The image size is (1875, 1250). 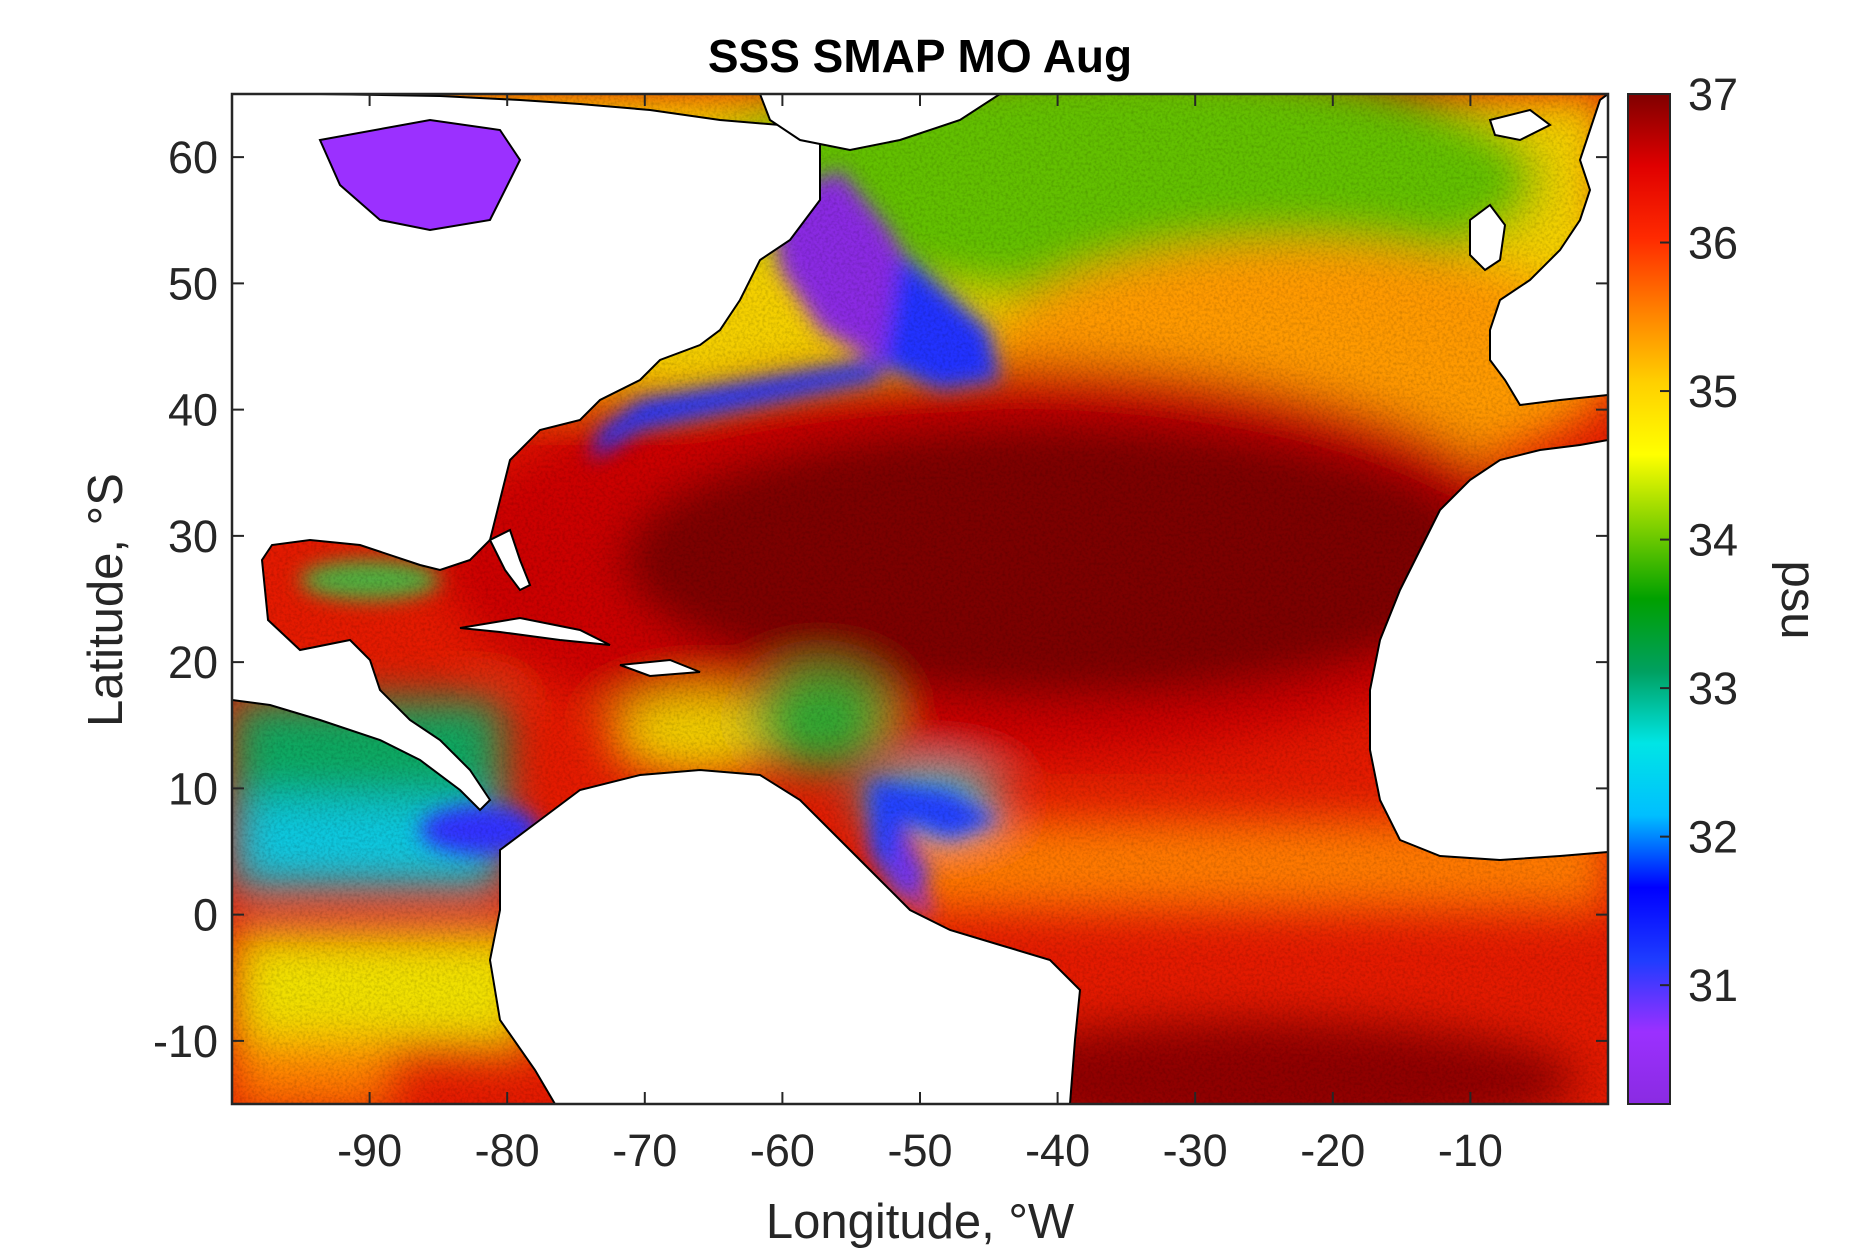 What do you see at coordinates (1195, 1150) in the screenshot?
I see `x-tick-label: -30` at bounding box center [1195, 1150].